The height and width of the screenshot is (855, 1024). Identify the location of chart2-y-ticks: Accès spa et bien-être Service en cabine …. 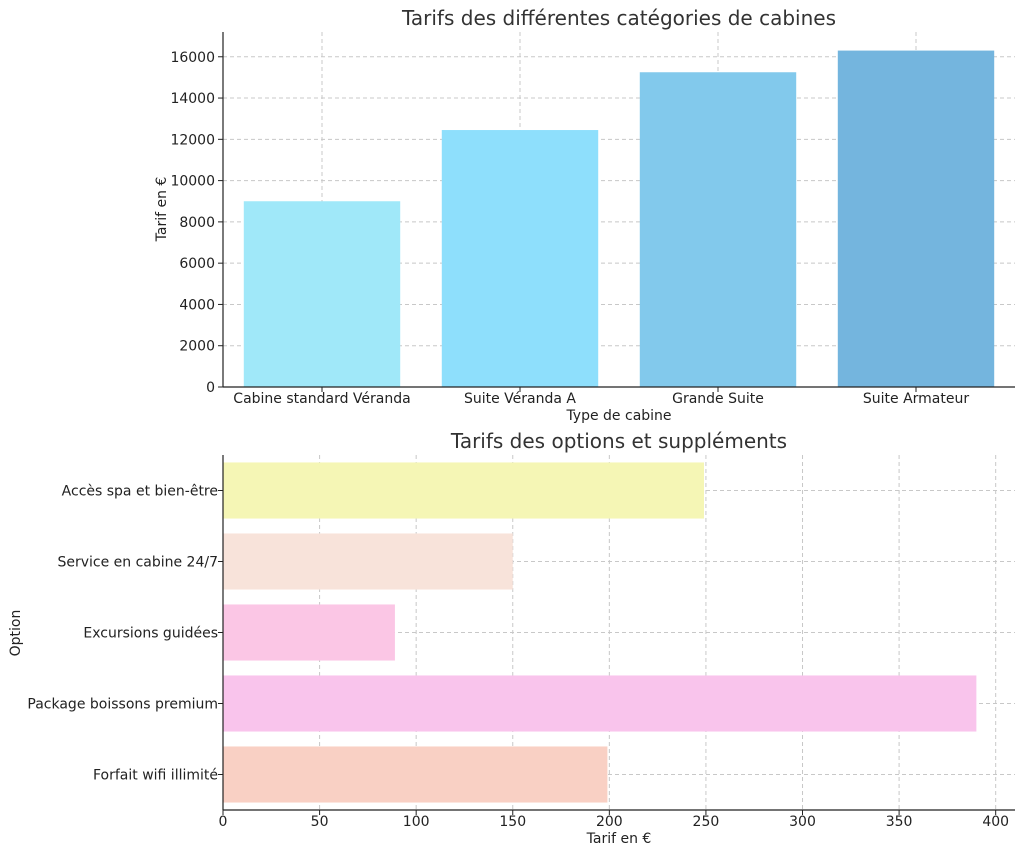
(125, 634).